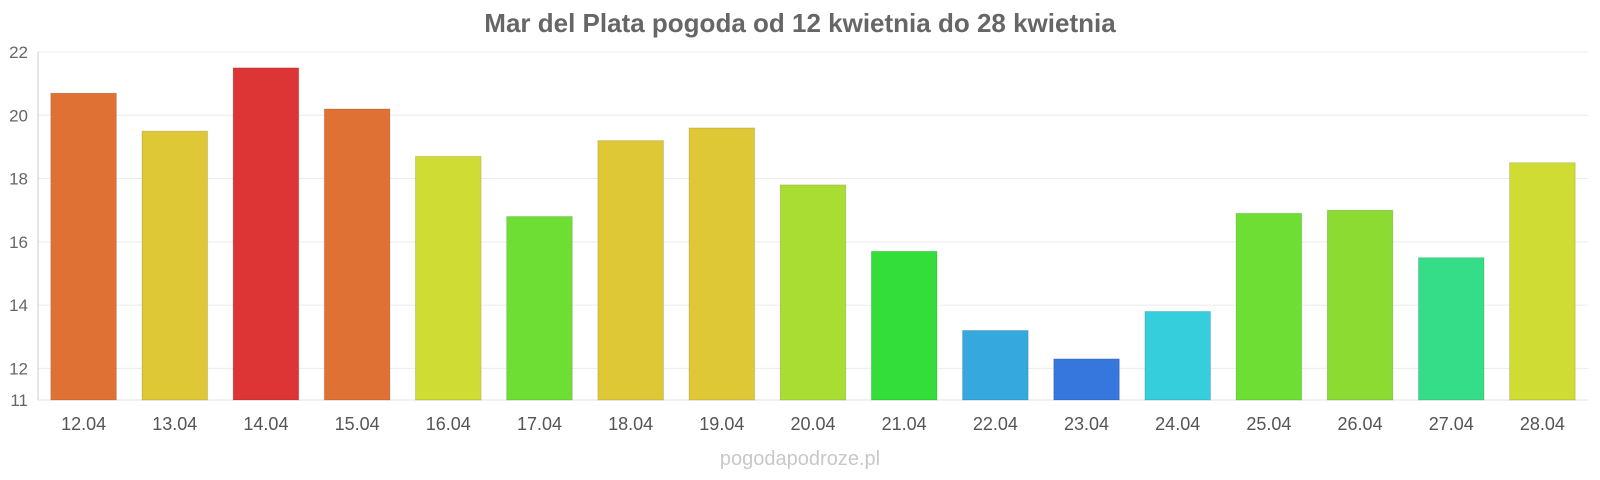  I want to click on x-tick-label: 23.04, so click(1086, 424).